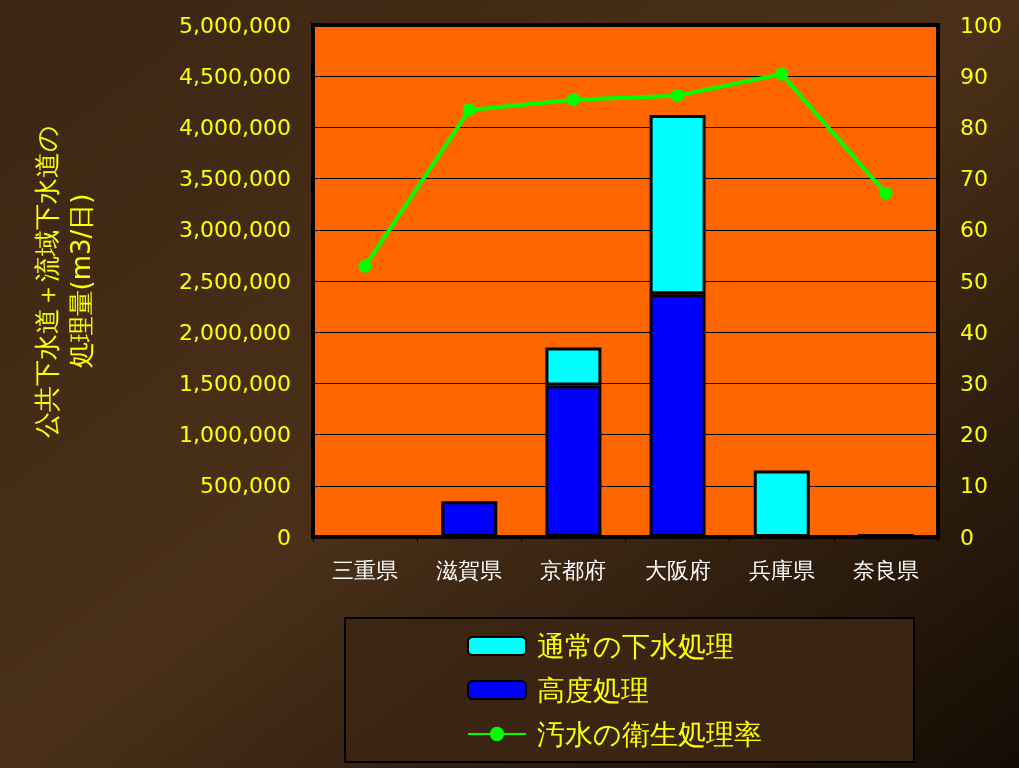 The width and height of the screenshot is (1019, 768). Describe the element at coordinates (365, 570) in the screenshot. I see `x-tick-label: 三重県` at that location.